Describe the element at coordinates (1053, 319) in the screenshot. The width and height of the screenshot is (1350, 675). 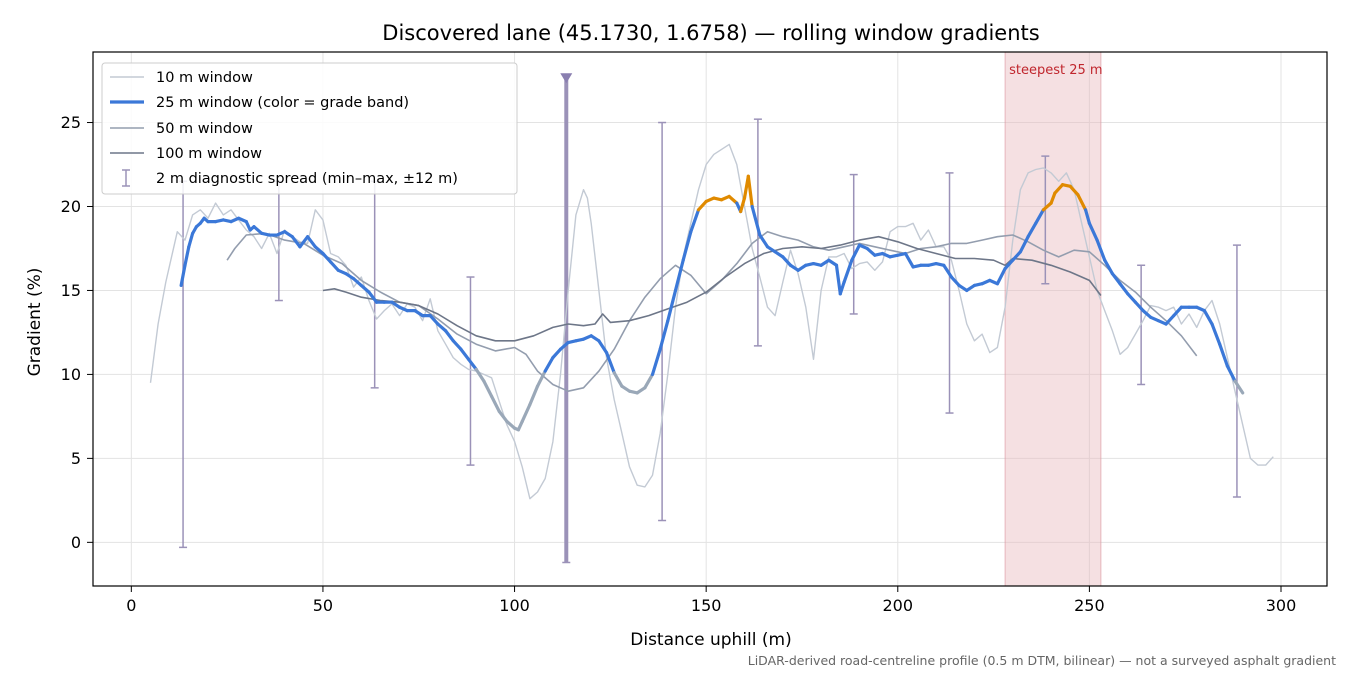
I see `steepest-region` at that location.